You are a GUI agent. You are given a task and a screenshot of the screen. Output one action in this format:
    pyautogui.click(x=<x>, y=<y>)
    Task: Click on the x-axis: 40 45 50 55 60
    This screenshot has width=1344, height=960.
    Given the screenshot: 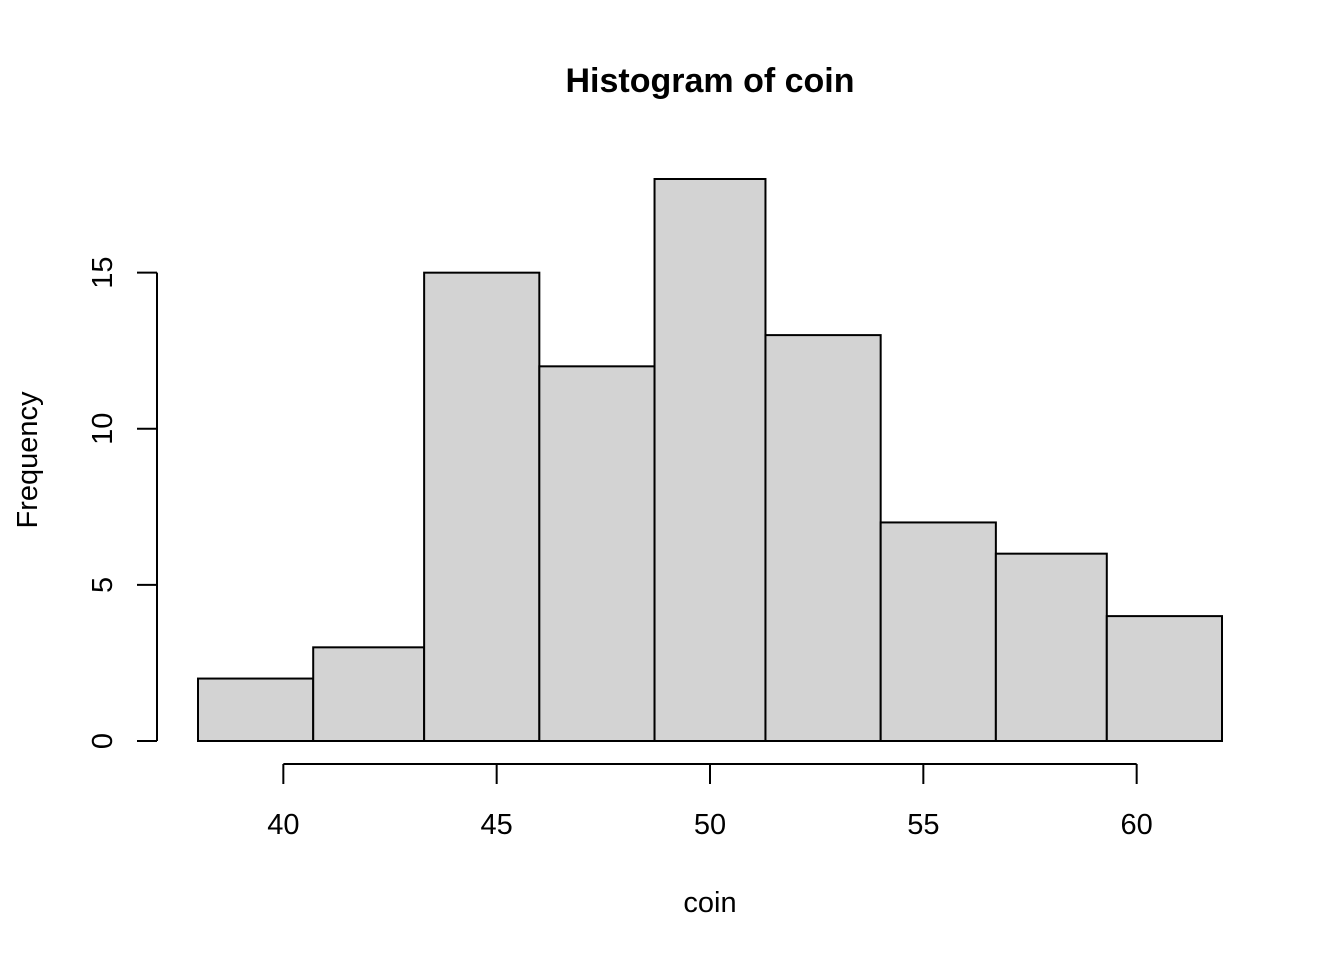 What is the action you would take?
    pyautogui.click(x=710, y=802)
    